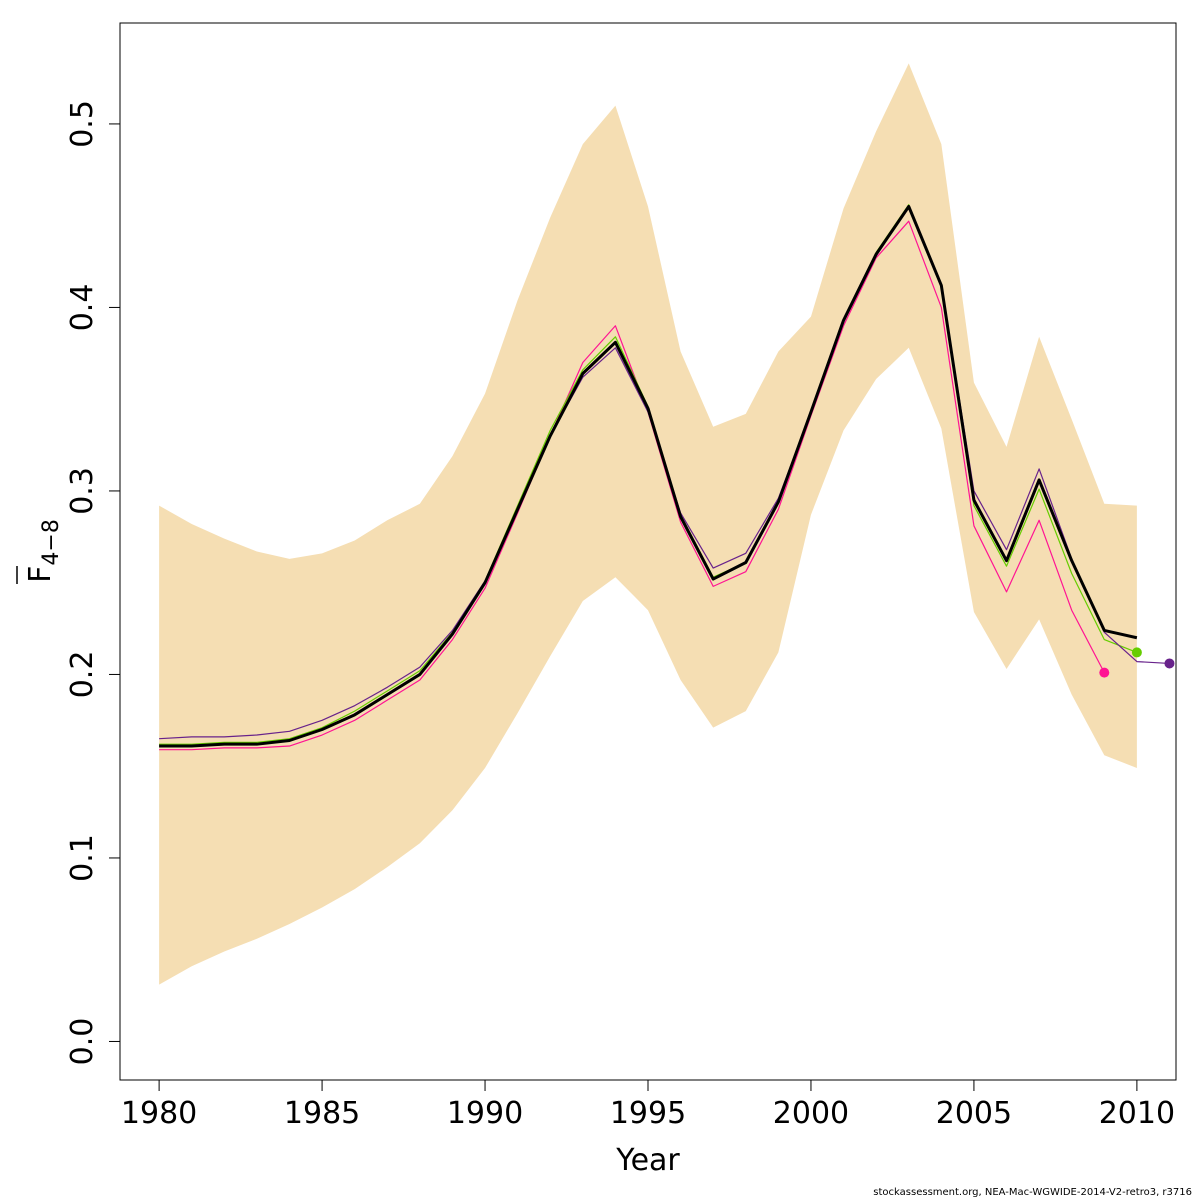 The width and height of the screenshot is (1200, 1200). Describe the element at coordinates (485, 1113) in the screenshot. I see `x-tick-label: 1990` at that location.